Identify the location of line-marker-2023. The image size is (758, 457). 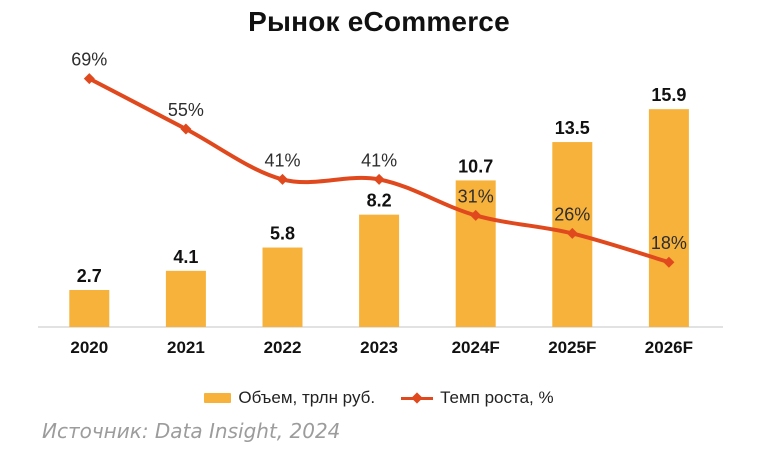
(379, 179).